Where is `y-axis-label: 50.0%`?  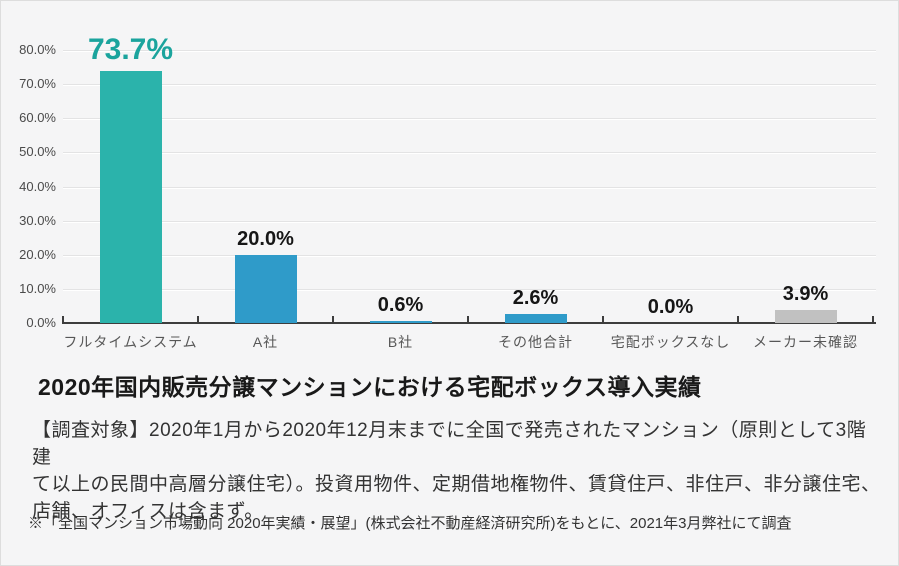 y-axis-label: 50.0% is located at coordinates (37, 152).